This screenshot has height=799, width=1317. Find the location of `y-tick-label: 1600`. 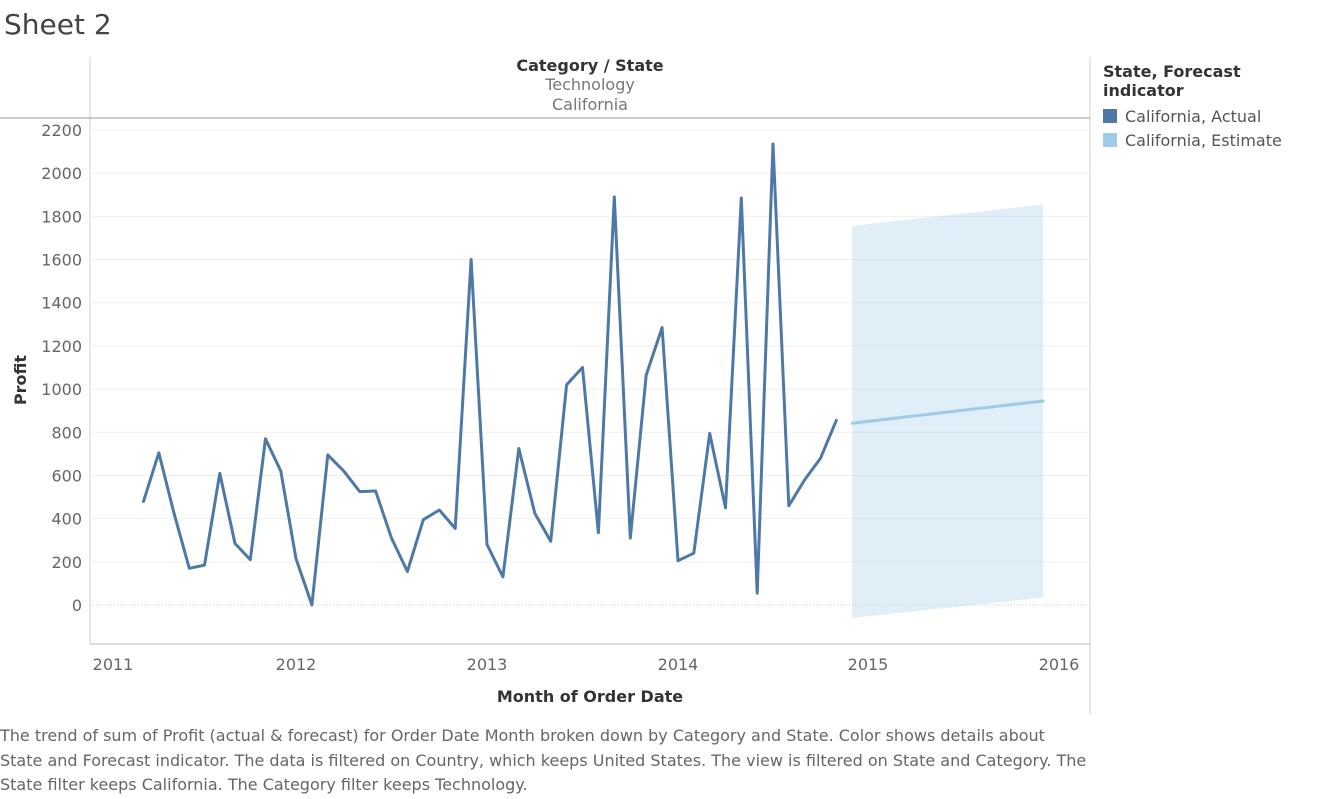

y-tick-label: 1600 is located at coordinates (61, 260).